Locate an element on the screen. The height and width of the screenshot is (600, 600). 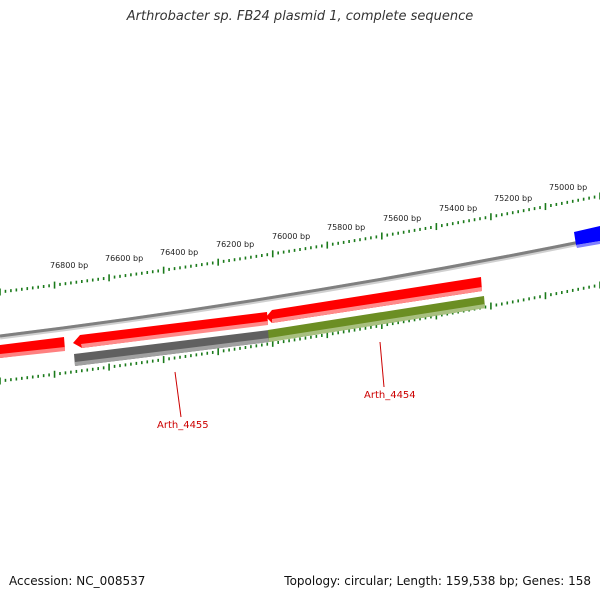
ruler-label: 76600 bp is located at coordinates (124, 258).